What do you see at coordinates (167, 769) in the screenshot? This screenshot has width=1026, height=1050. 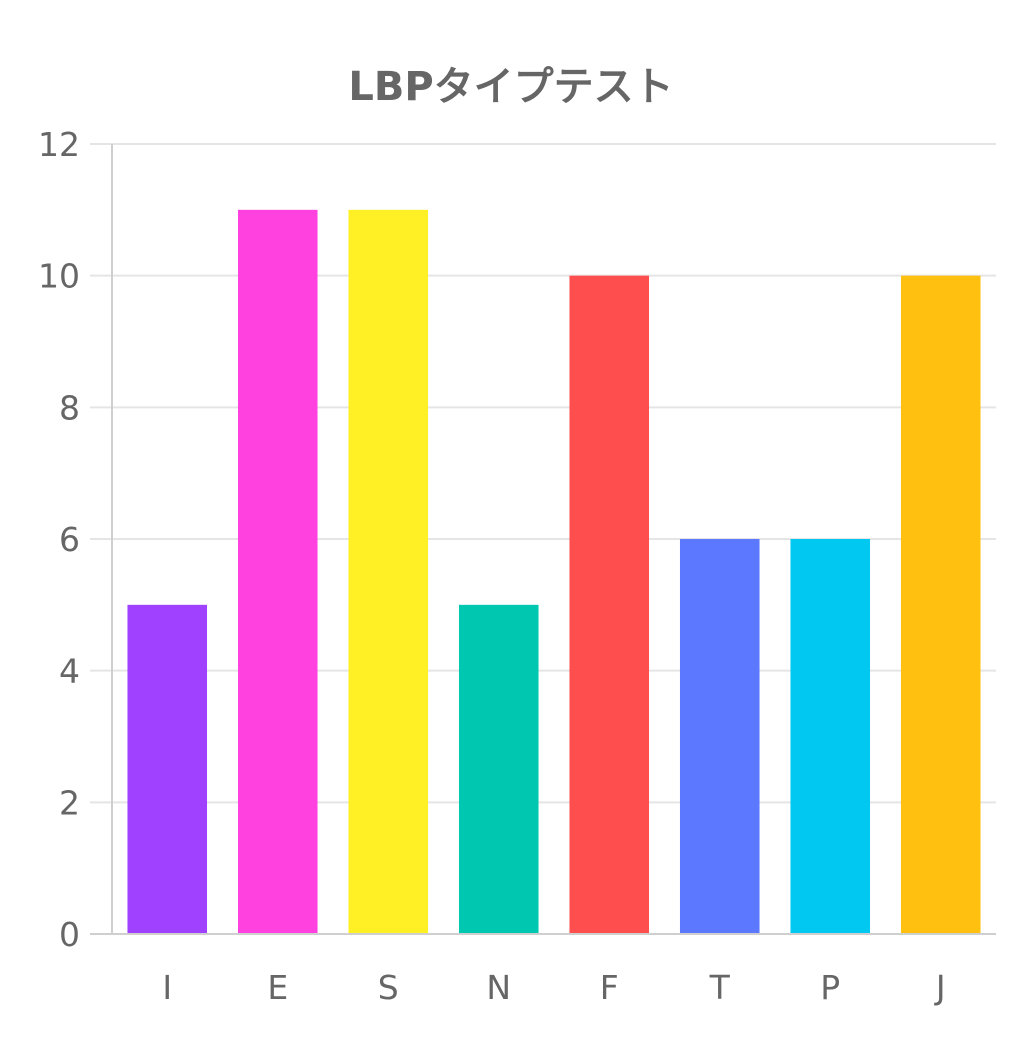 I see `bar-I` at bounding box center [167, 769].